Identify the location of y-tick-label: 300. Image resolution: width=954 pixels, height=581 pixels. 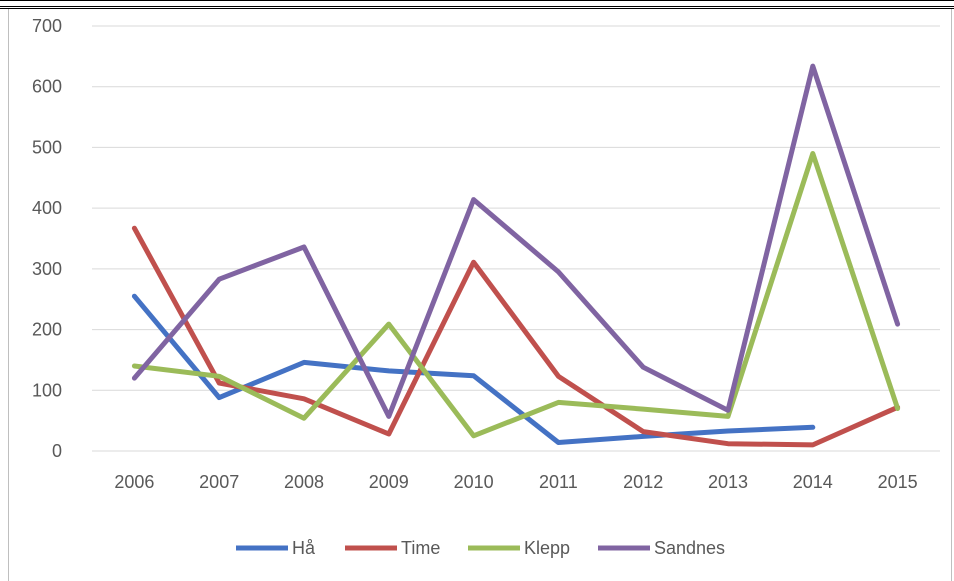
(47, 269).